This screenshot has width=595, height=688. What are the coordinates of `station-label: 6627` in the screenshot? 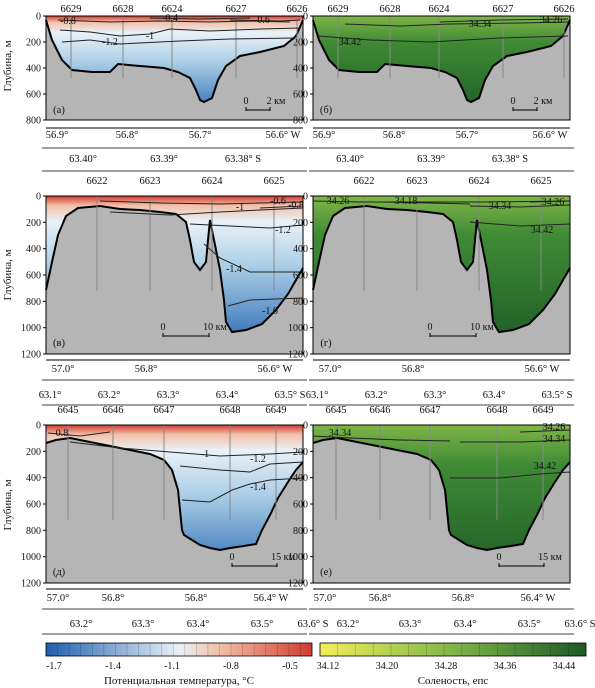 It's located at (503, 9).